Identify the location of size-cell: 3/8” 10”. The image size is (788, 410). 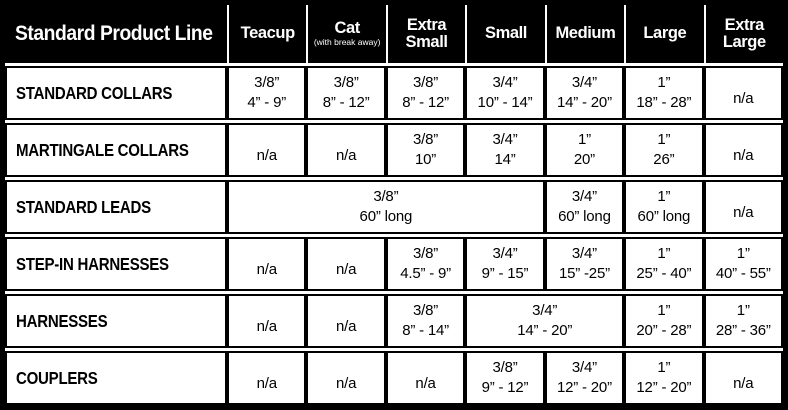
(425, 150).